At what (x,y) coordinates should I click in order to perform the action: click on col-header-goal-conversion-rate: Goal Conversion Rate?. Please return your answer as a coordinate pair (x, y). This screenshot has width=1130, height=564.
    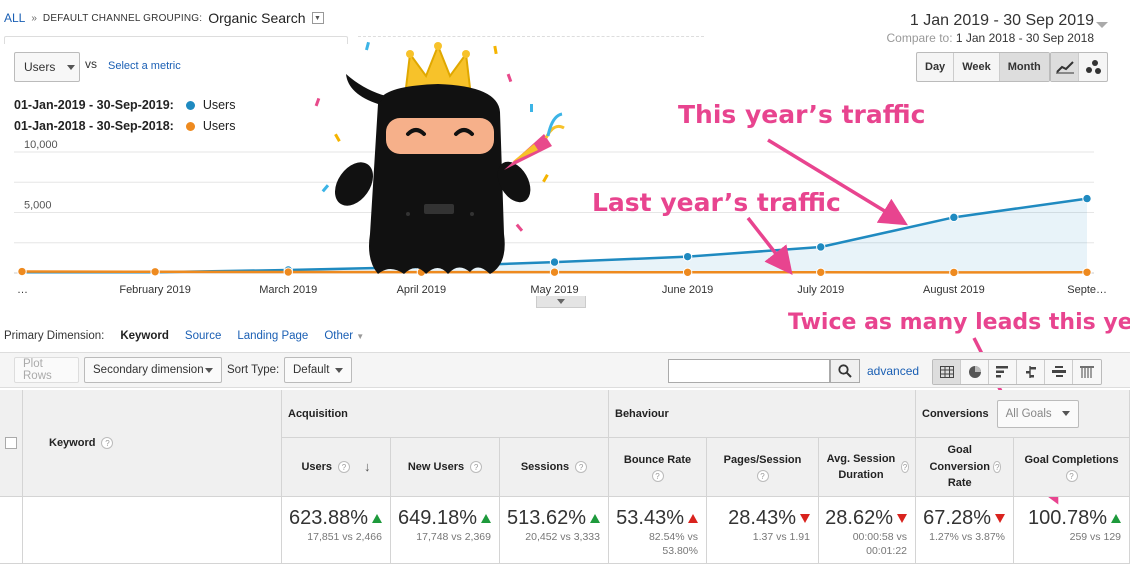
    Looking at the image, I should click on (965, 467).